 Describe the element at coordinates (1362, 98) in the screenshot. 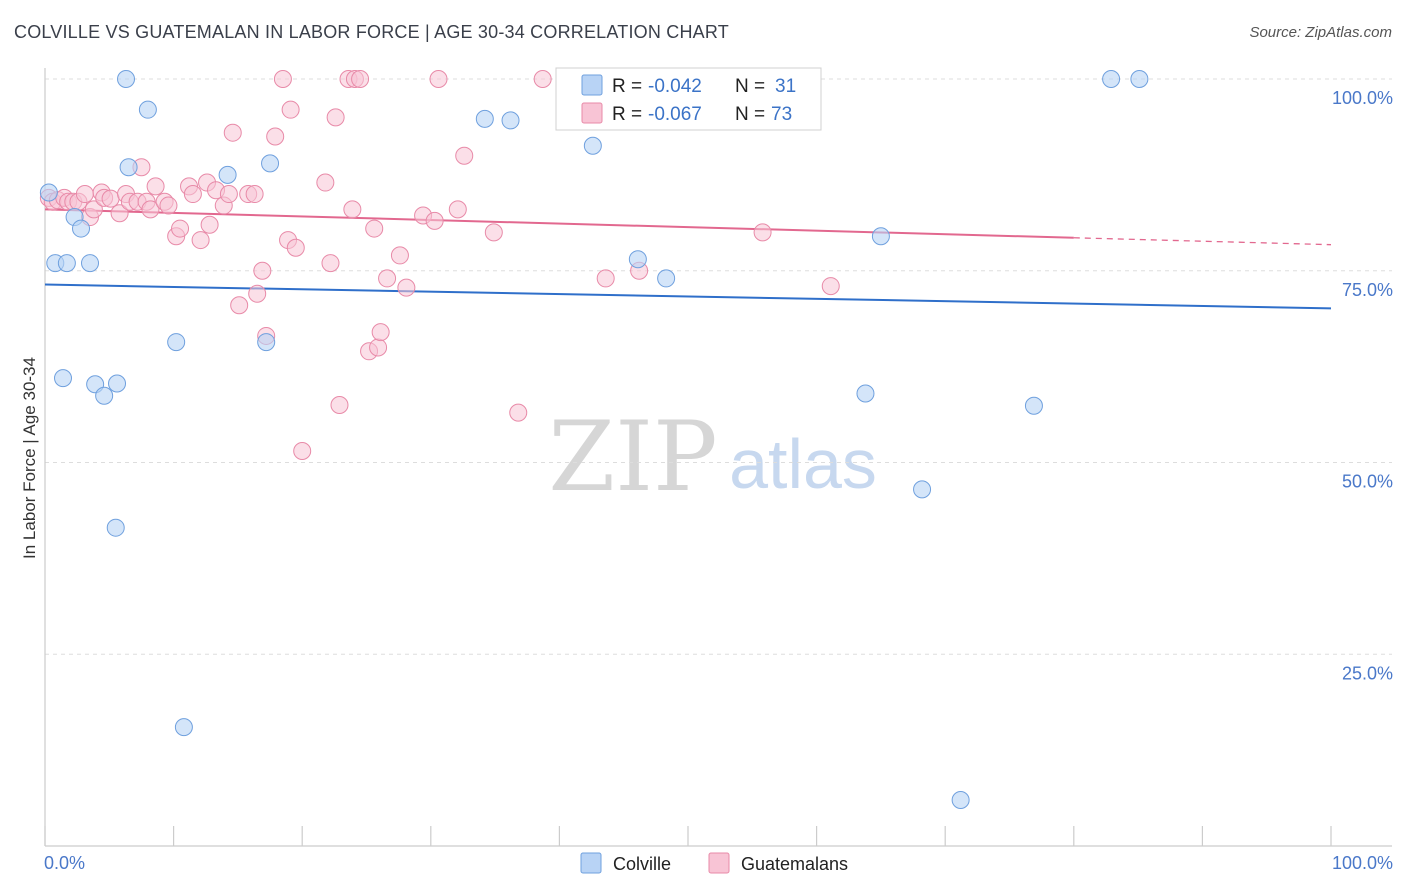

I see `y-tick-label: 100.0%` at that location.